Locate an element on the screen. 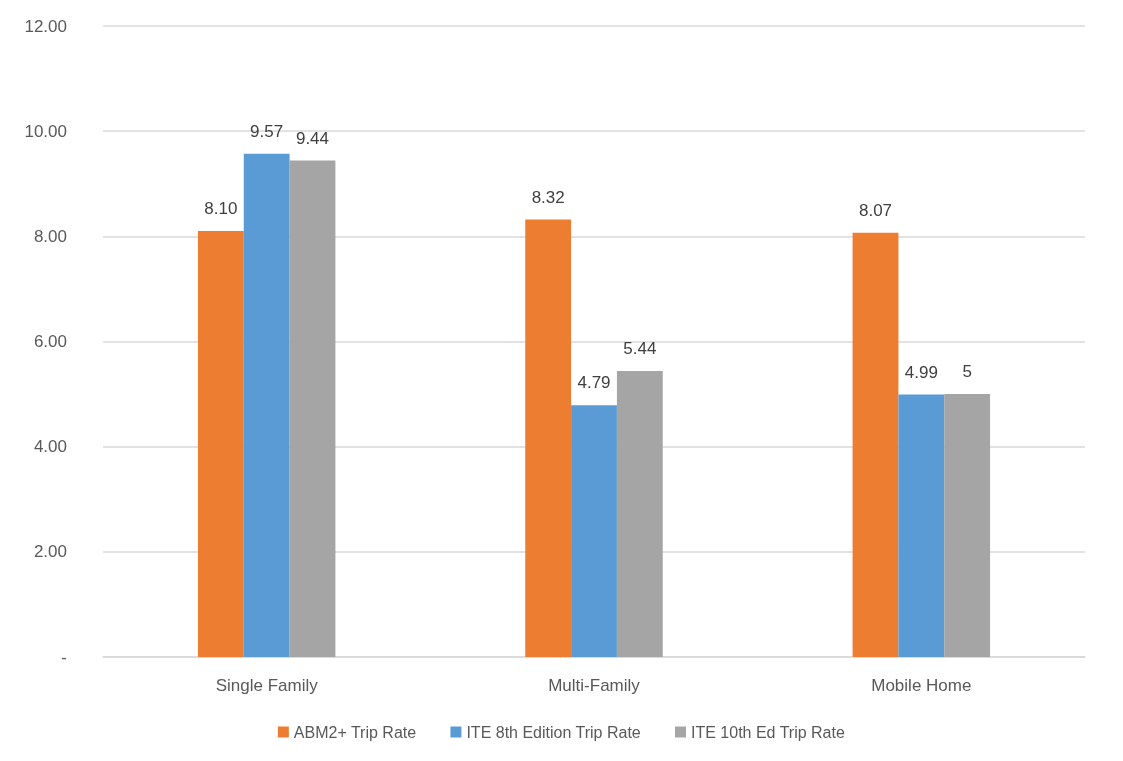 The height and width of the screenshot is (761, 1123). y-tick-label: 2.00 is located at coordinates (50, 552).